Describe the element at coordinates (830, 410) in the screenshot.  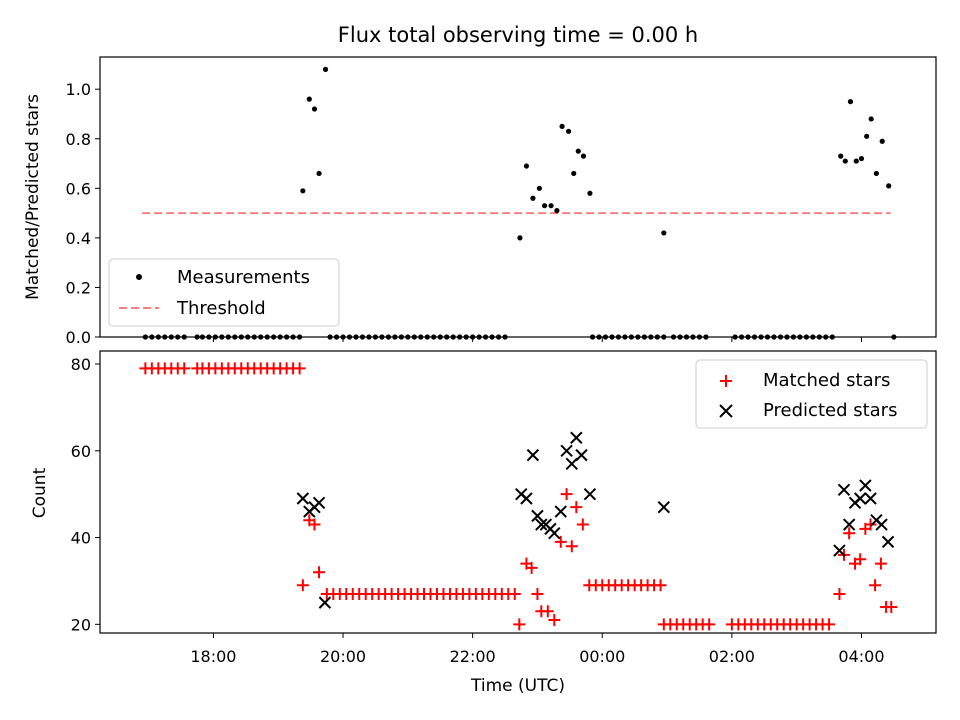
I see `legend-predicted-label: Predicted stars` at that location.